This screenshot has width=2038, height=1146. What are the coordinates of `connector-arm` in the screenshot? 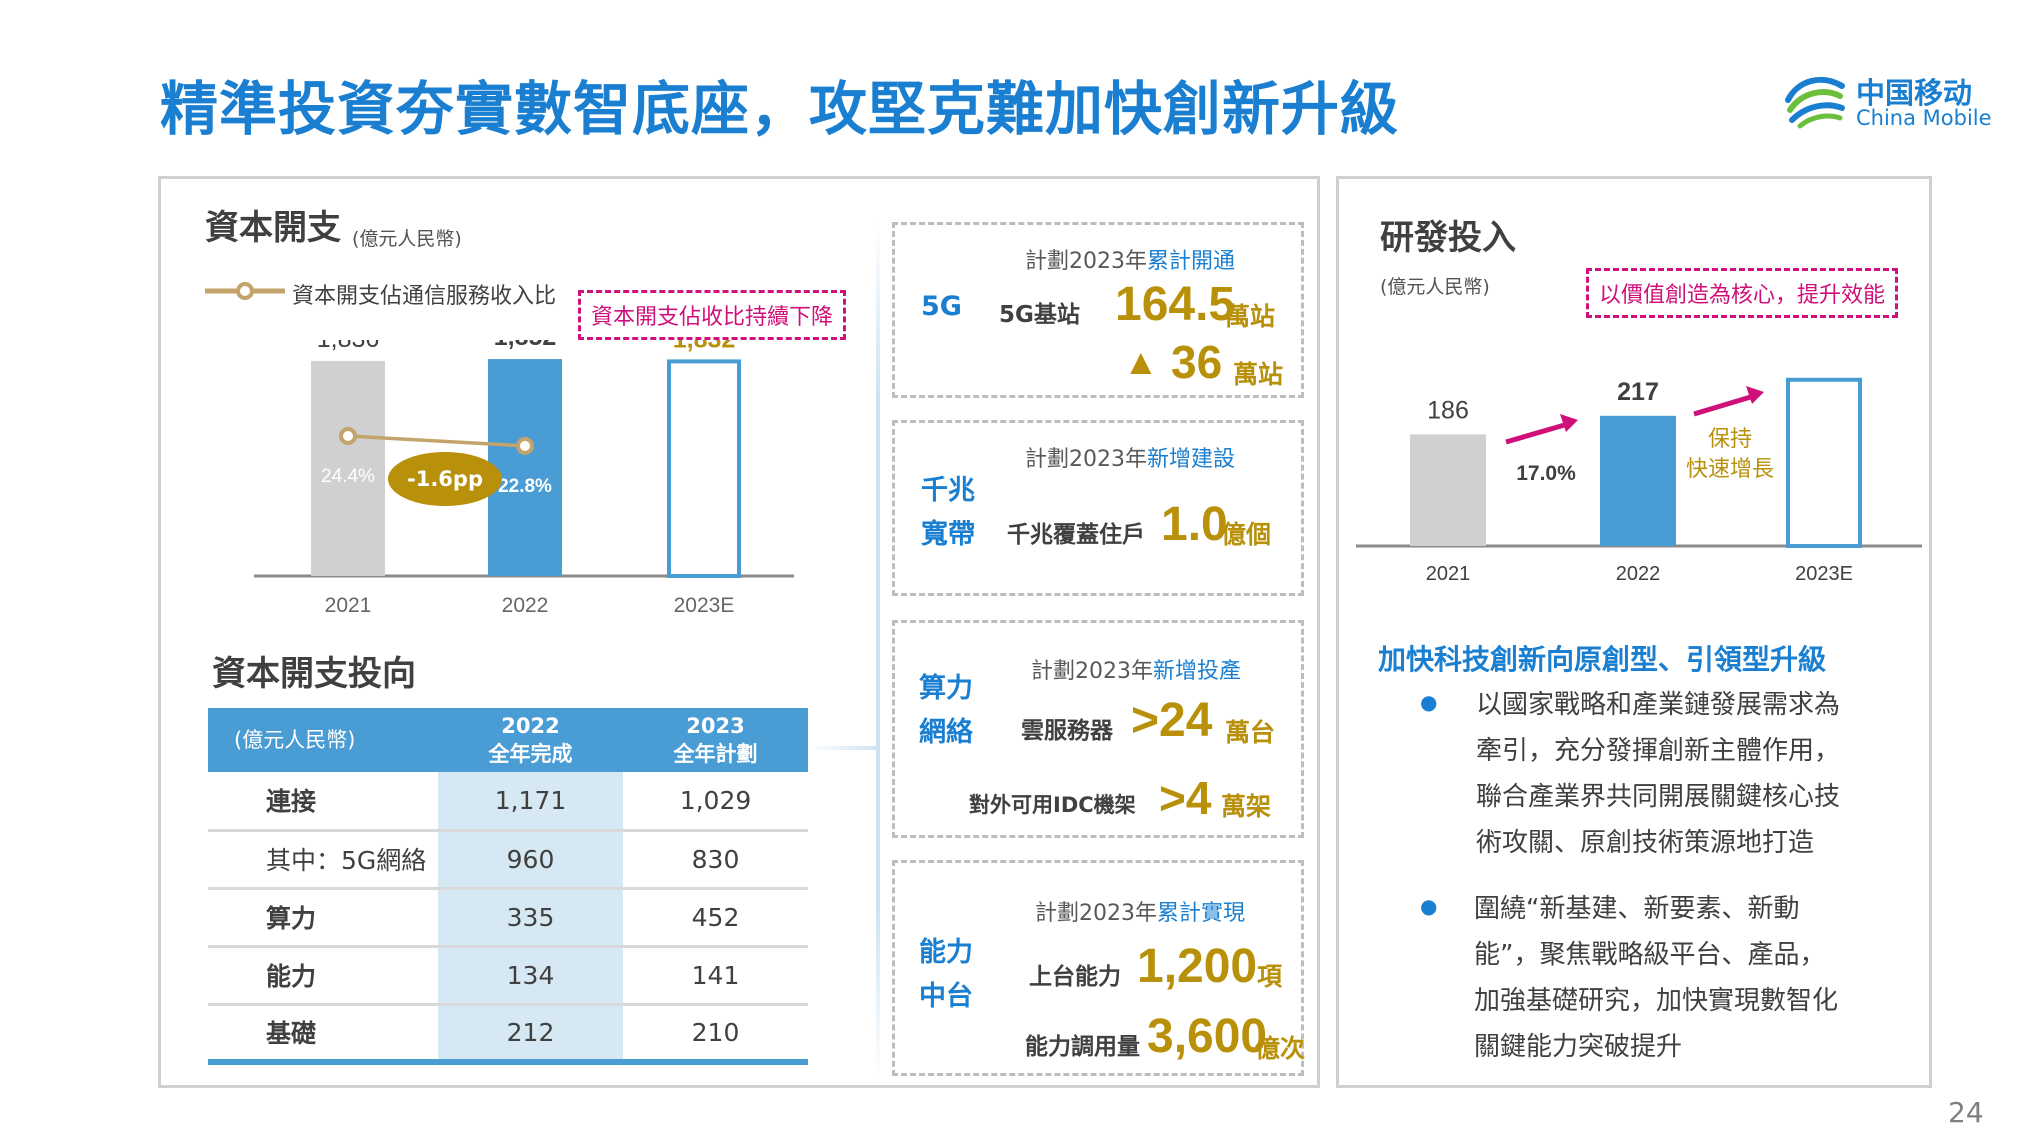 It's located at (843, 748).